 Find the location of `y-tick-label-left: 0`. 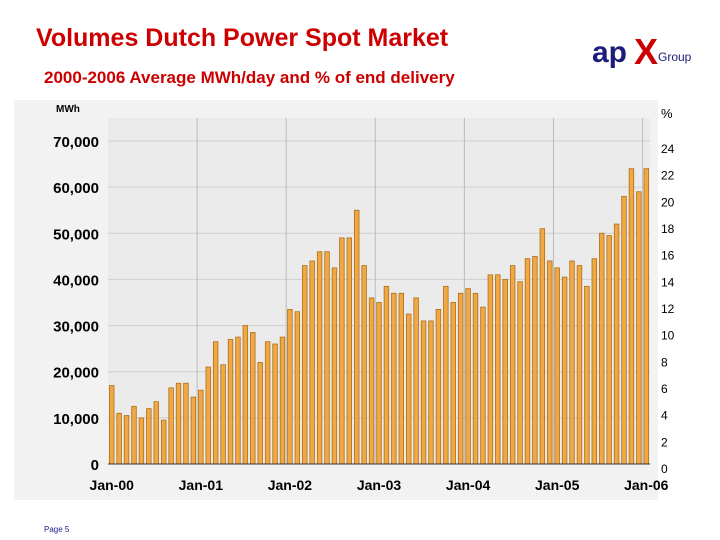

y-tick-label-left: 0 is located at coordinates (95, 465).